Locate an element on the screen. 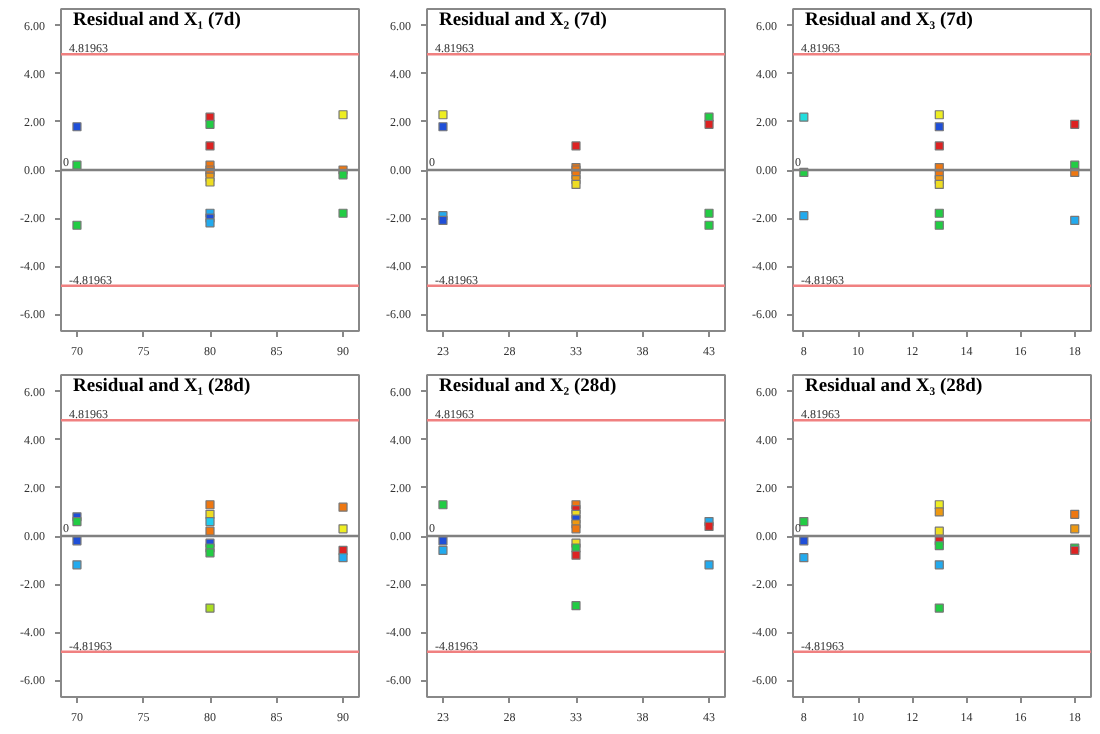 Image resolution: width=1100 pixels, height=734 pixels. chart-title: Residual and X₂ (7d) is located at coordinates (523, 21).